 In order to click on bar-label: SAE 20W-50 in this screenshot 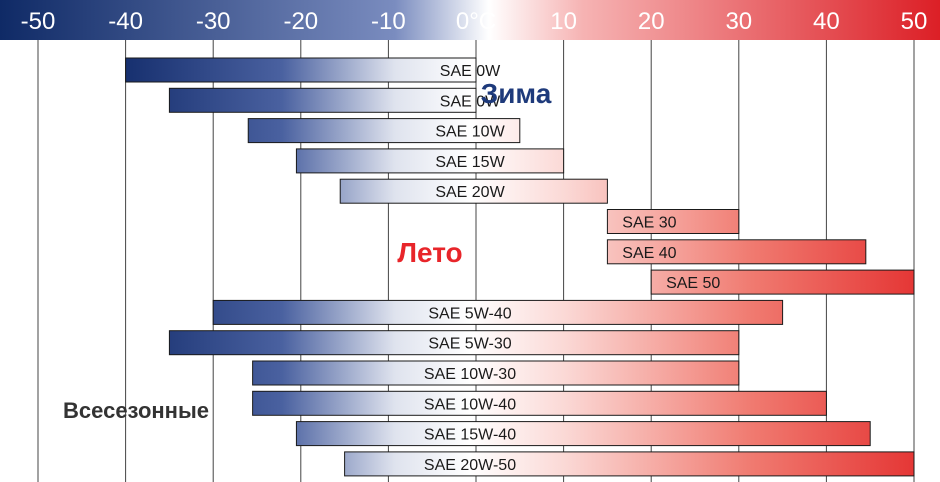, I will do `click(470, 465)`.